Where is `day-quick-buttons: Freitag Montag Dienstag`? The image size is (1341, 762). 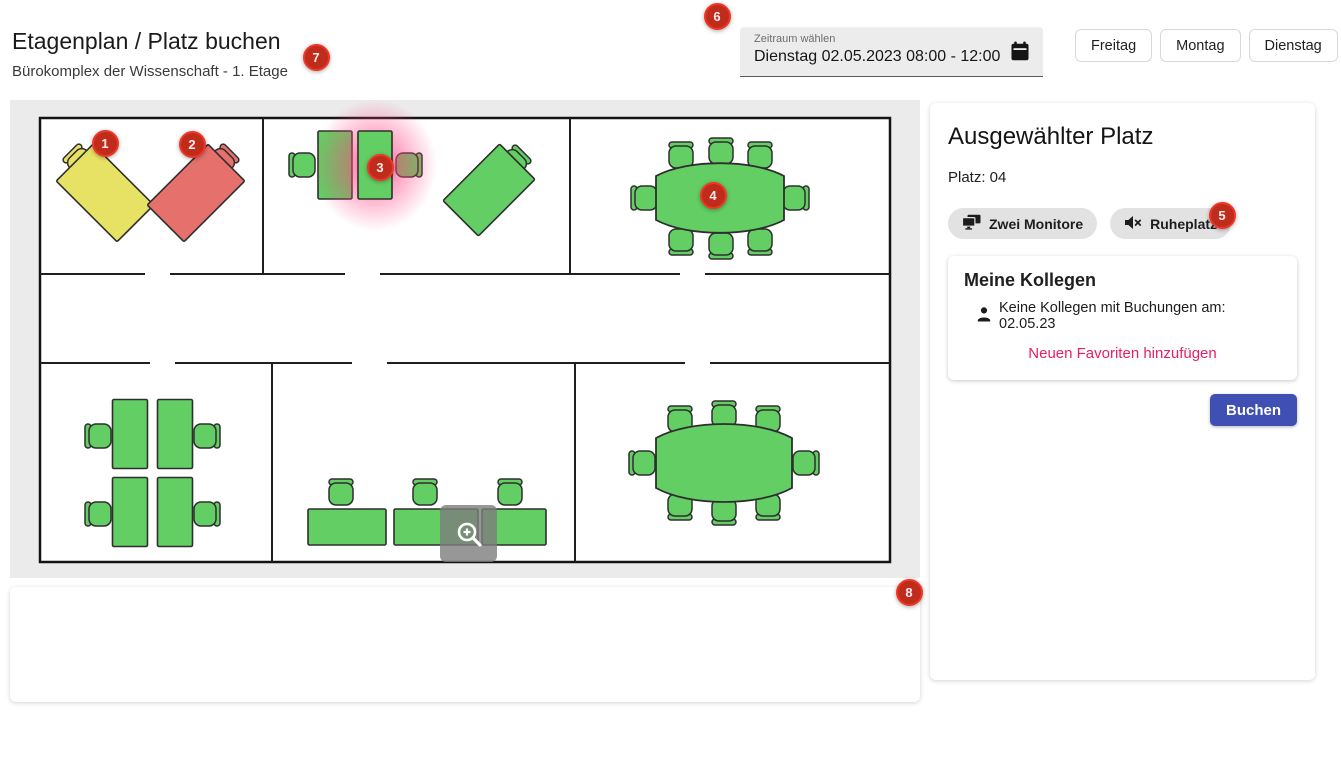 day-quick-buttons: Freitag Montag Dienstag is located at coordinates (1206, 45).